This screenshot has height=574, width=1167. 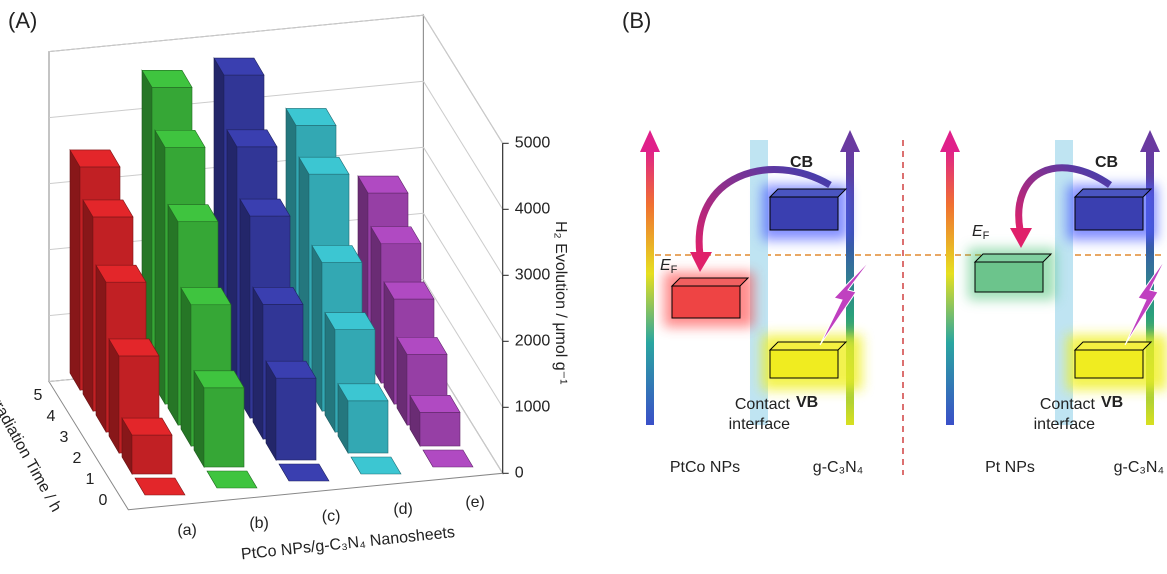 I want to click on depth-tick-label: 4, so click(x=50, y=416).